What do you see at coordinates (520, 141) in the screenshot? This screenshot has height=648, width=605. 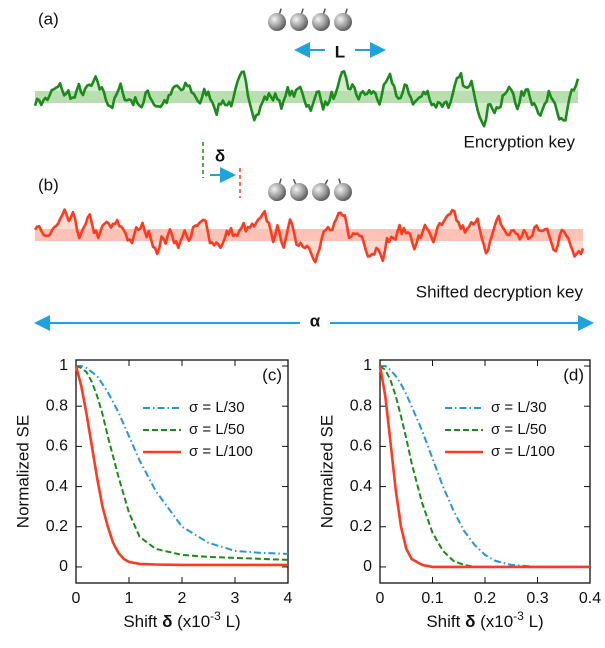 I see `key-label: Encryption key` at bounding box center [520, 141].